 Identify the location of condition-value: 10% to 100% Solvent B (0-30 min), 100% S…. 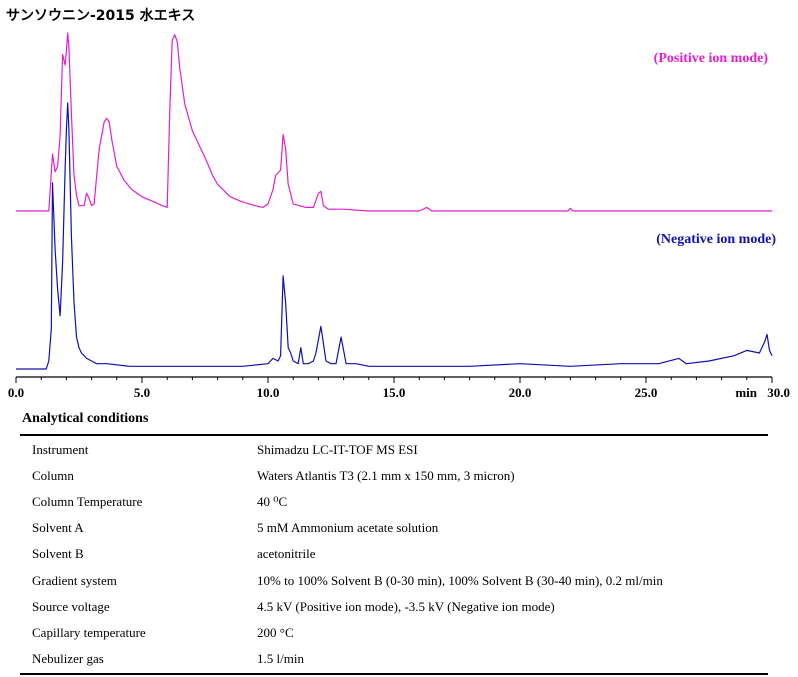
(460, 580).